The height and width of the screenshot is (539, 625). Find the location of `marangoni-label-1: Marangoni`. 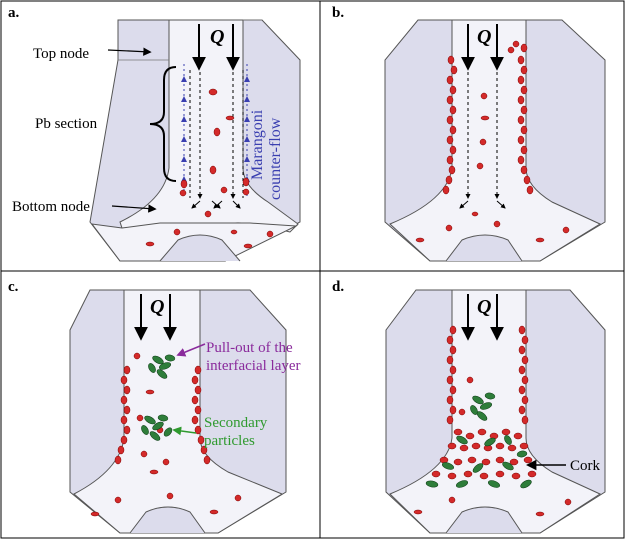

marangoni-label-1: Marangoni is located at coordinates (257, 144).